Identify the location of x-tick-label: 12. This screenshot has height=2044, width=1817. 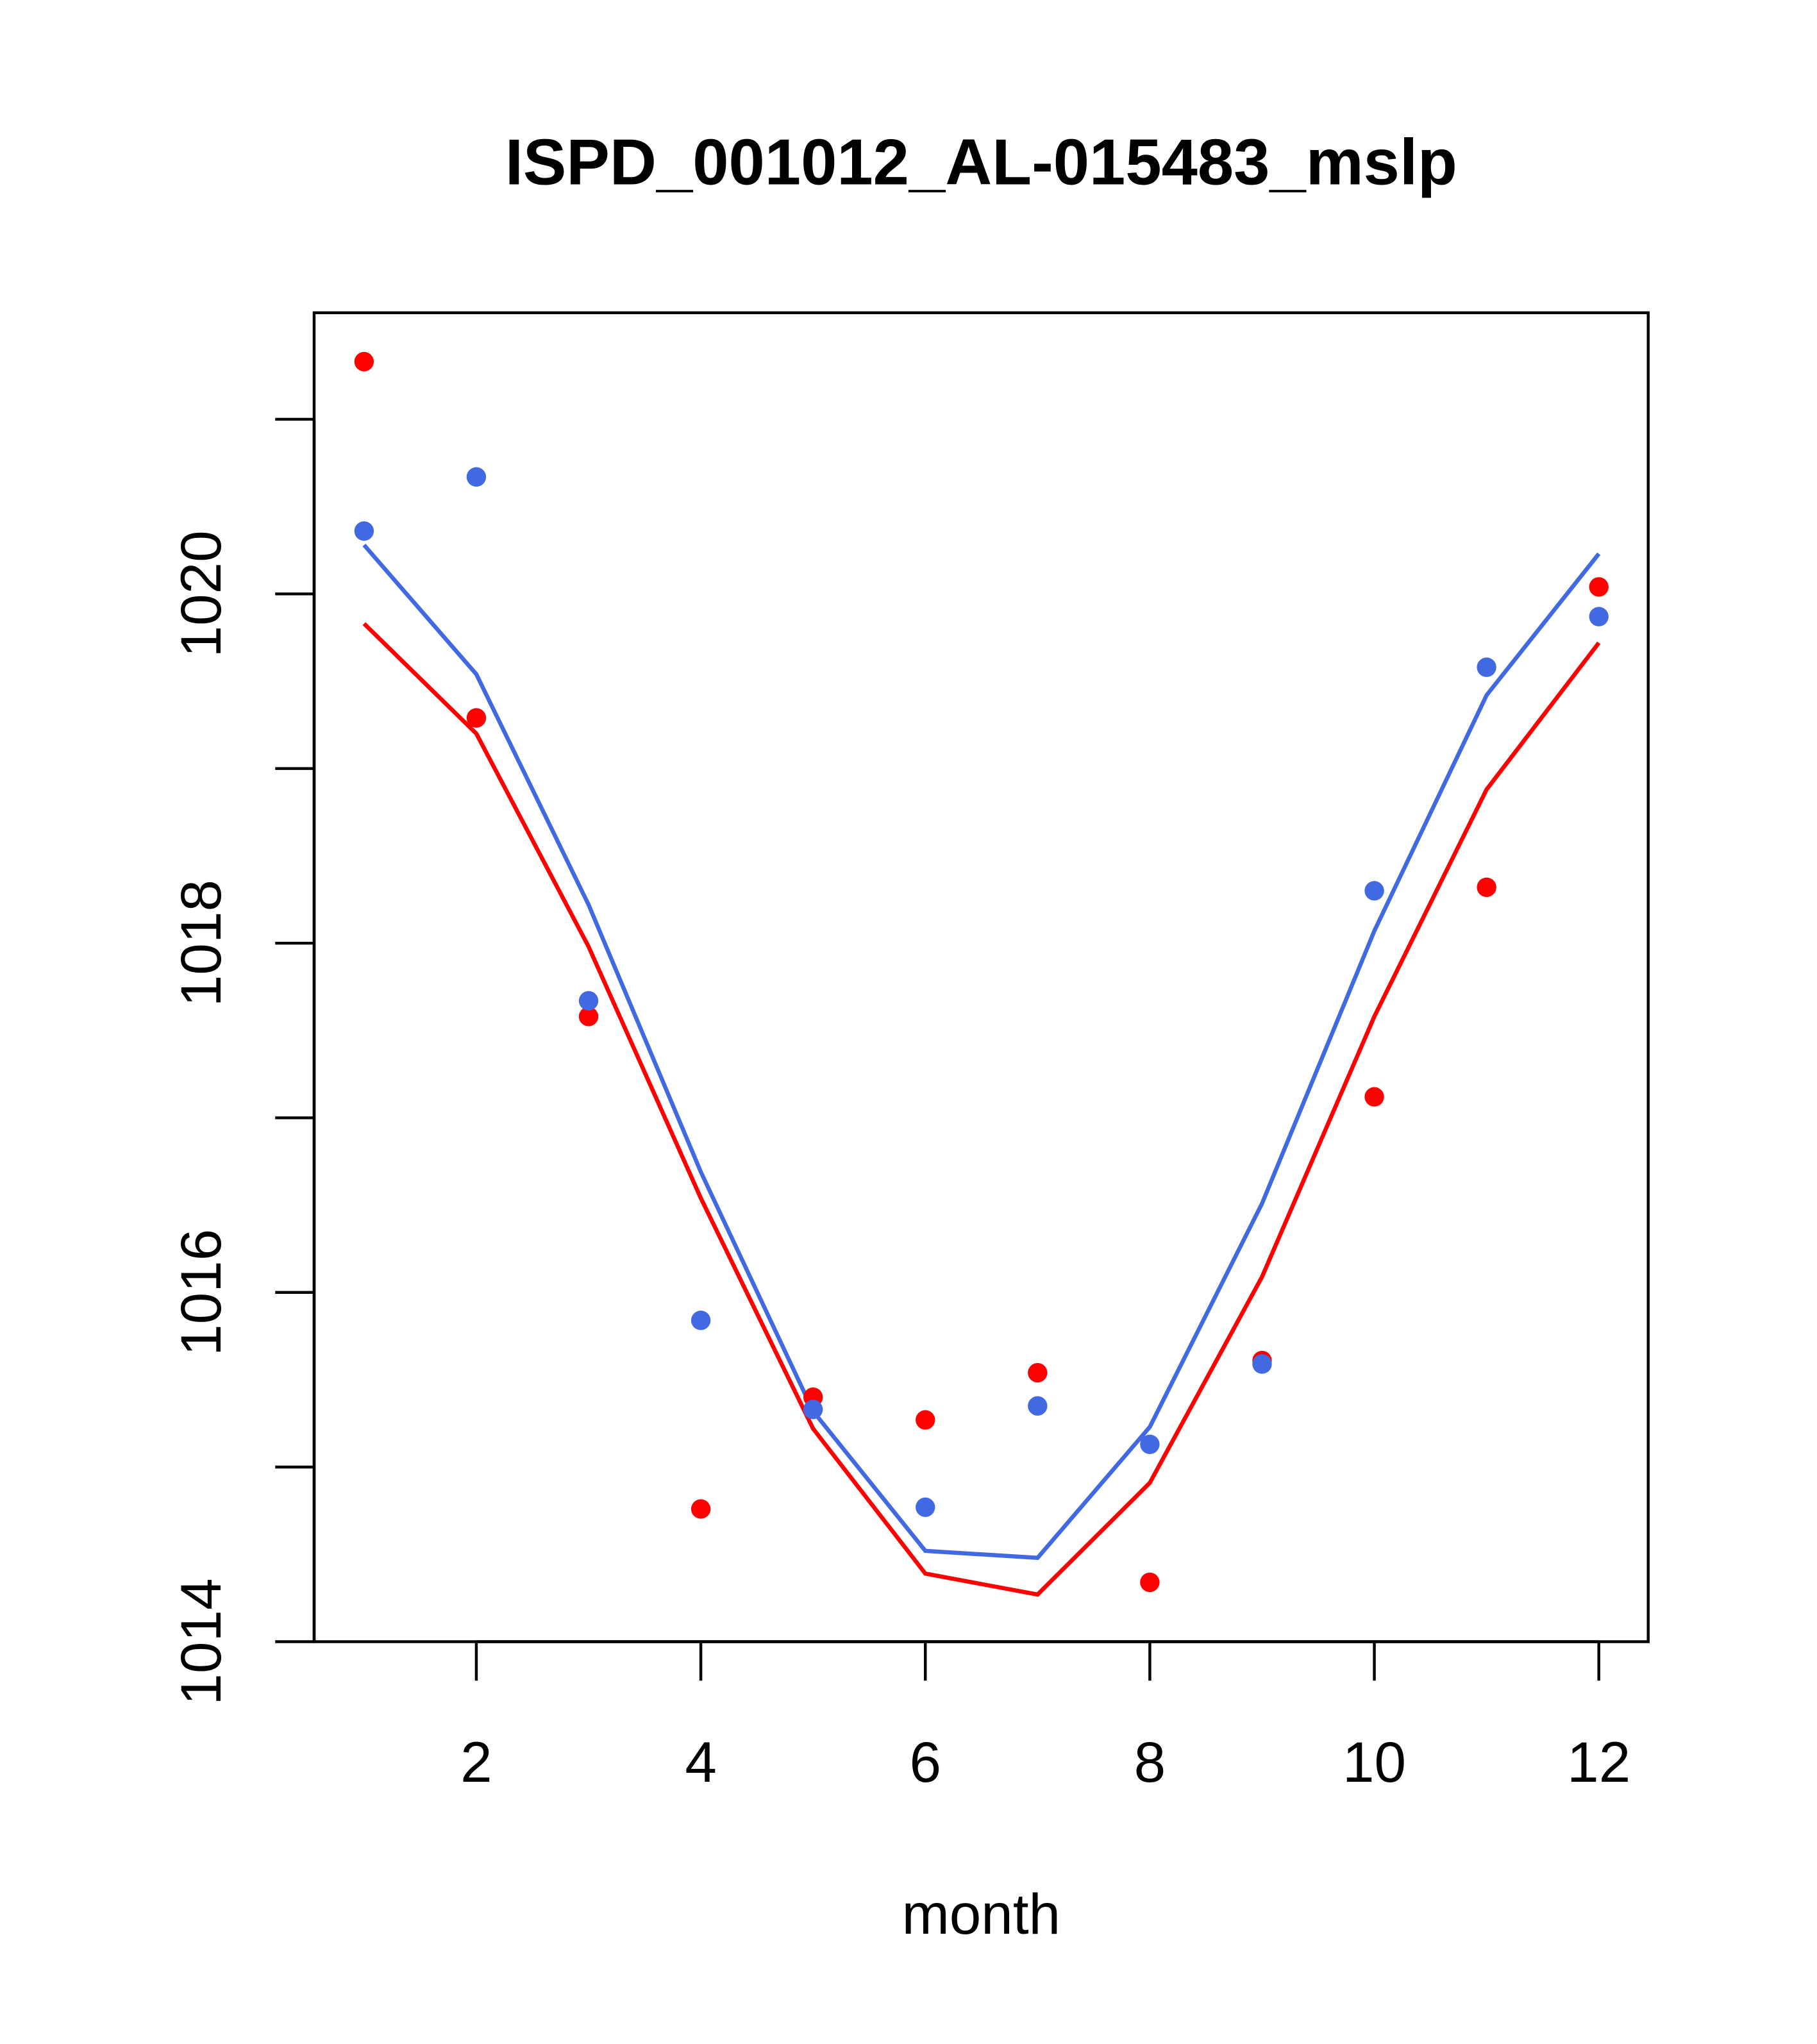
(1598, 1762).